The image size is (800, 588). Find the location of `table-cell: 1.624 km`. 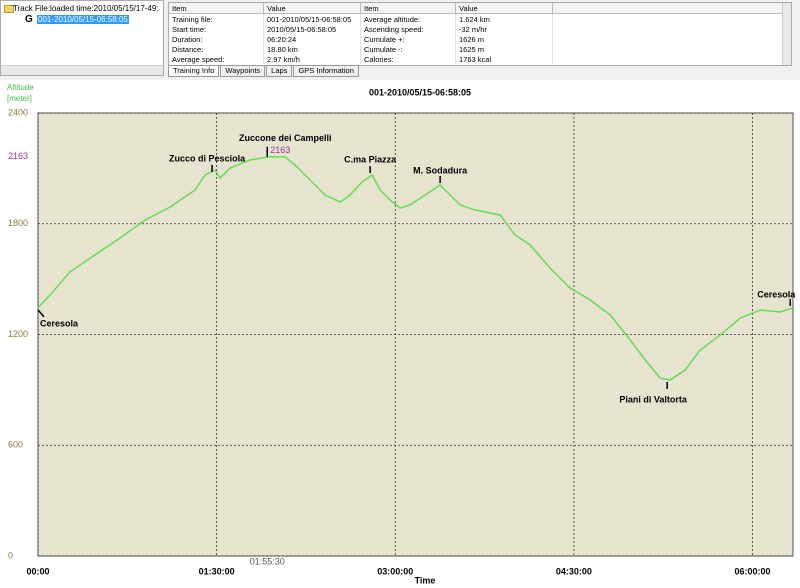

table-cell: 1.624 km is located at coordinates (504, 18).